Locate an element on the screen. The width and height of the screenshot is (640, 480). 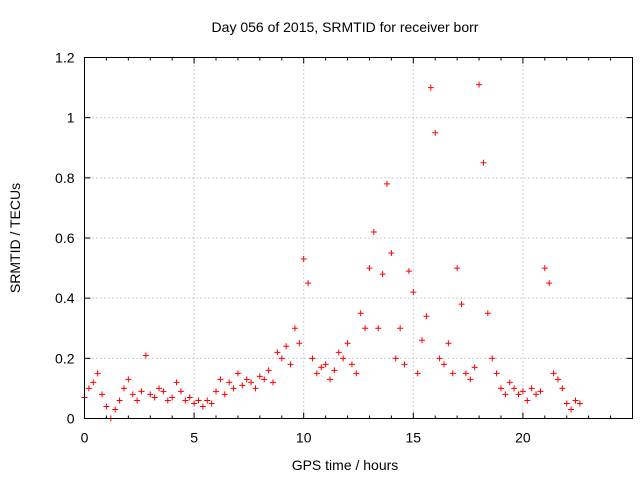
y-tick-label: 1.2 is located at coordinates (65, 58).